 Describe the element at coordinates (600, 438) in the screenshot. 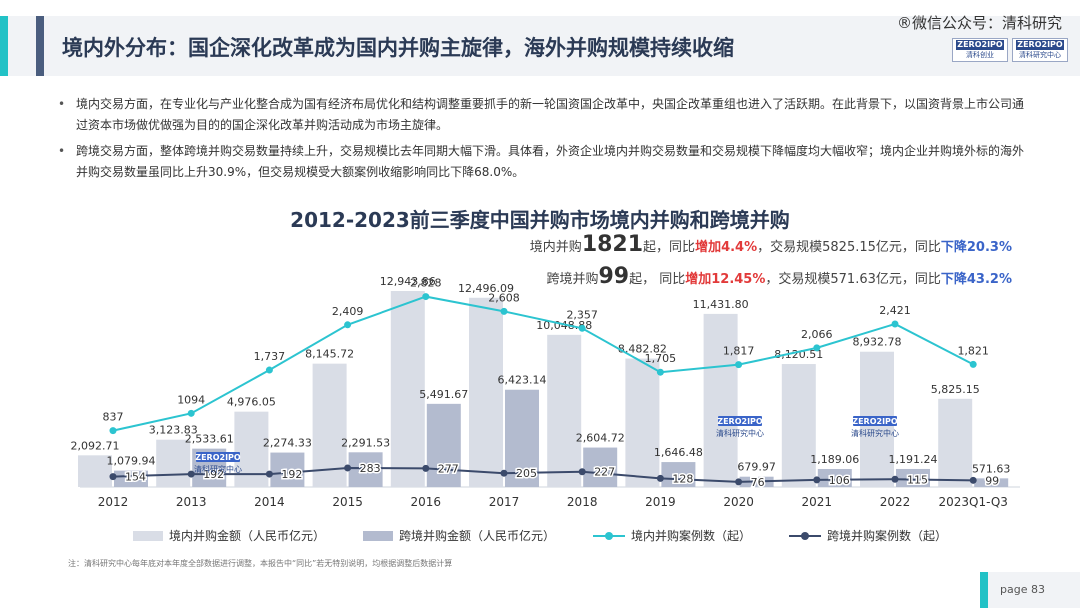

I see `label-cross-amount: 2,604.72` at that location.